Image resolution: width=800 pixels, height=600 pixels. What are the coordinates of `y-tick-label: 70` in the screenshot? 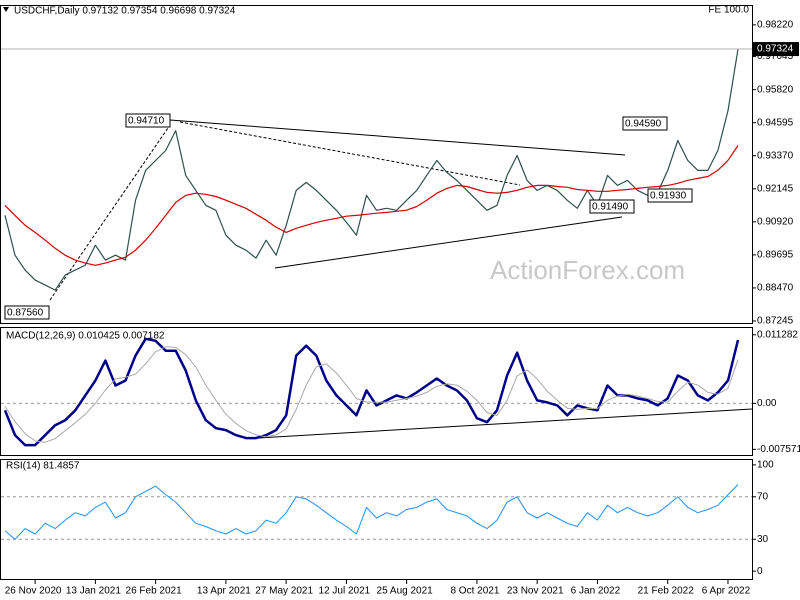 It's located at (763, 496).